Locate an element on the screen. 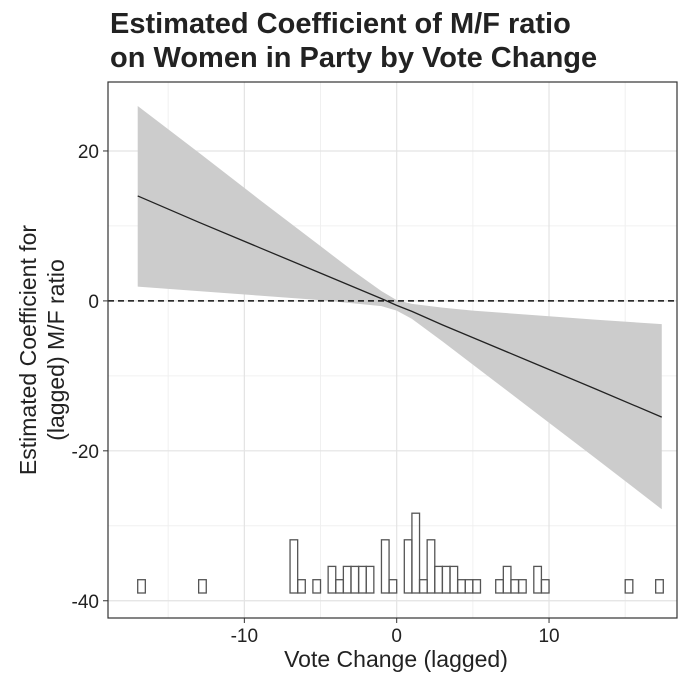 The height and width of the screenshot is (678, 678). chart-title: on Women in Party by Vote Change is located at coordinates (353, 58).